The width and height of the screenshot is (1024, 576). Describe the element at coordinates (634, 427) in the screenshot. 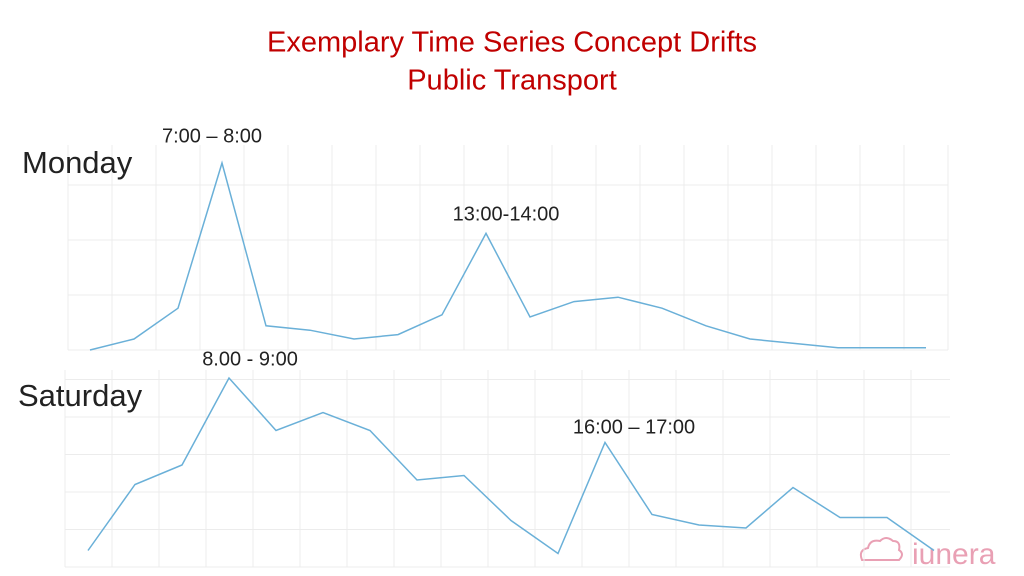

I see `annotation: 16:00 – 17:00` at that location.